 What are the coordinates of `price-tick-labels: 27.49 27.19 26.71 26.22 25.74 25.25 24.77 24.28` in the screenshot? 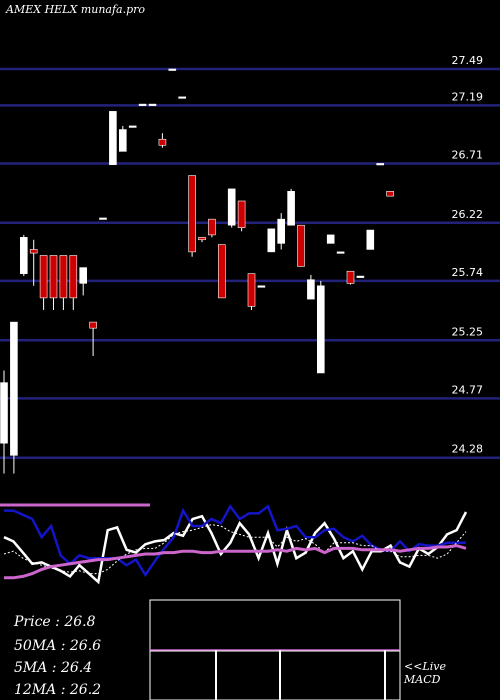 It's located at (468, 255).